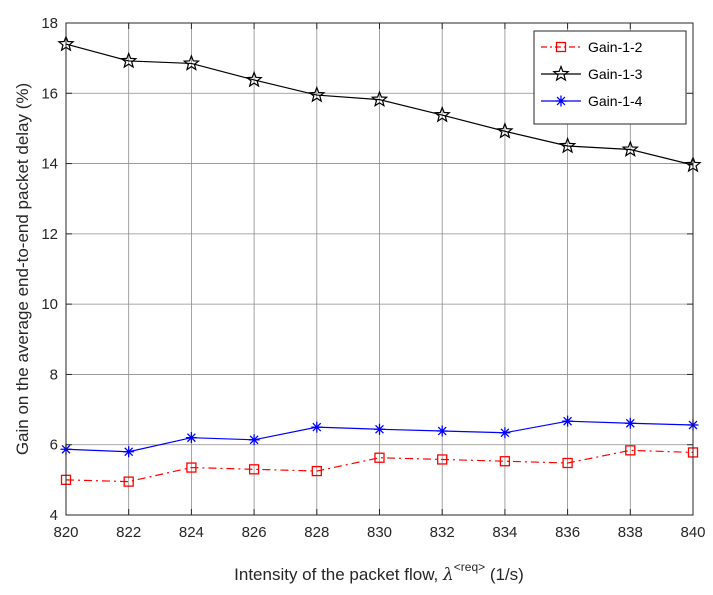 The width and height of the screenshot is (713, 595). What do you see at coordinates (54, 445) in the screenshot?
I see `y-tick-label: 6` at bounding box center [54, 445].